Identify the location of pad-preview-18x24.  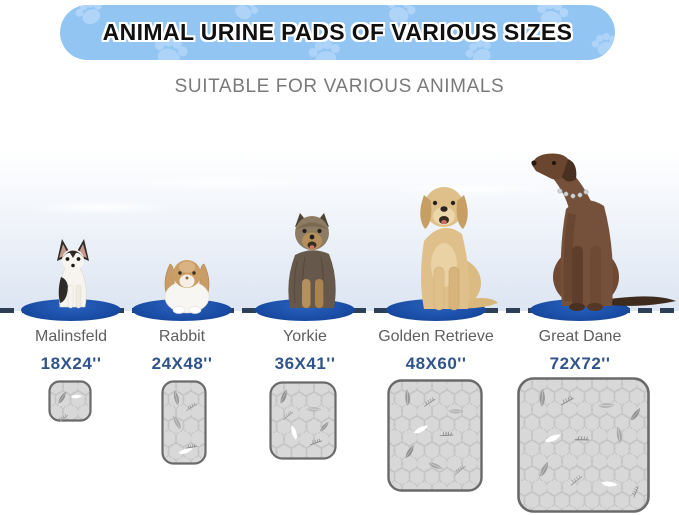
(70, 401).